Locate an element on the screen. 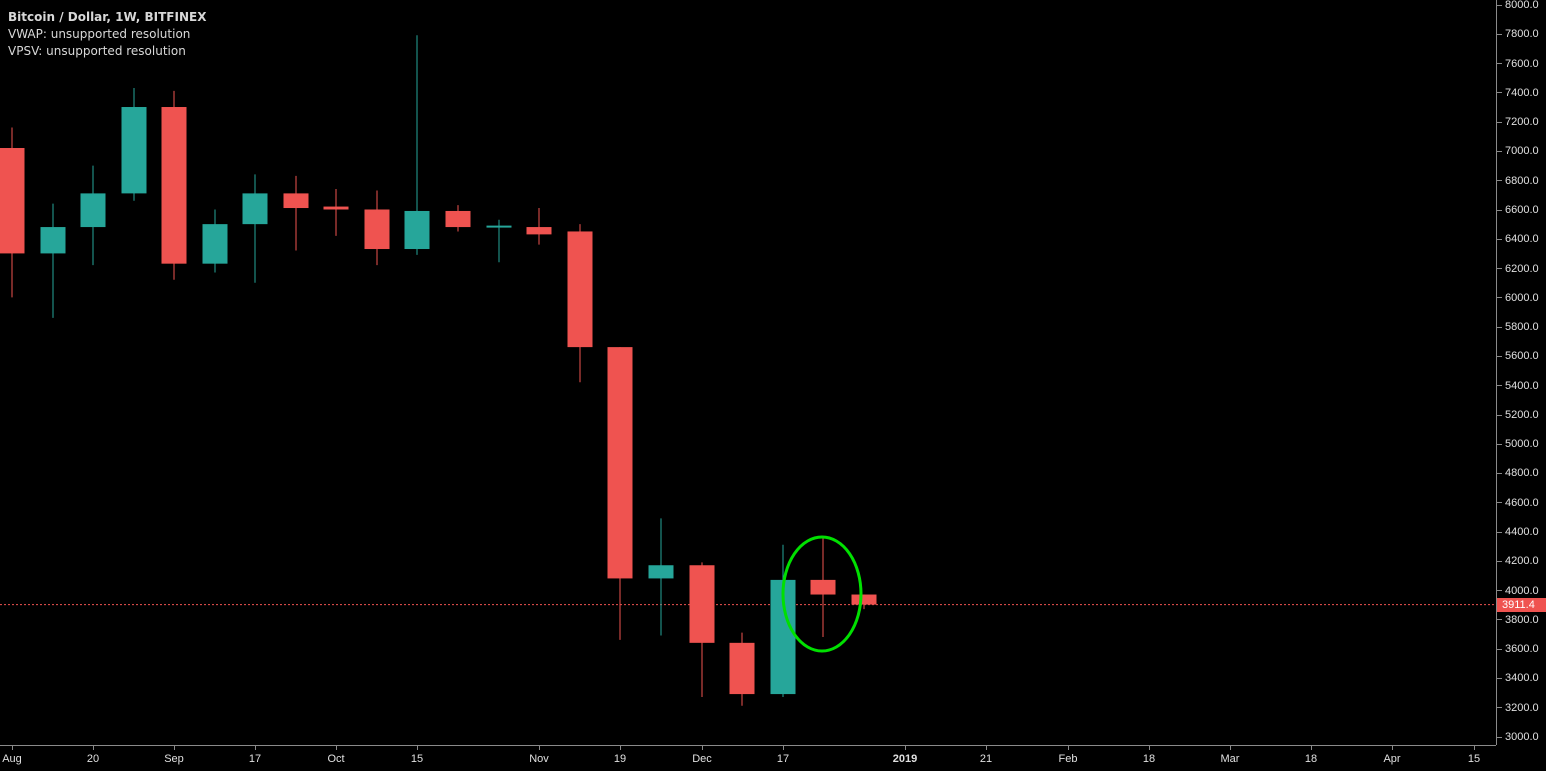 The image size is (1546, 771). price-tick: 6800.0 is located at coordinates (1518, 181).